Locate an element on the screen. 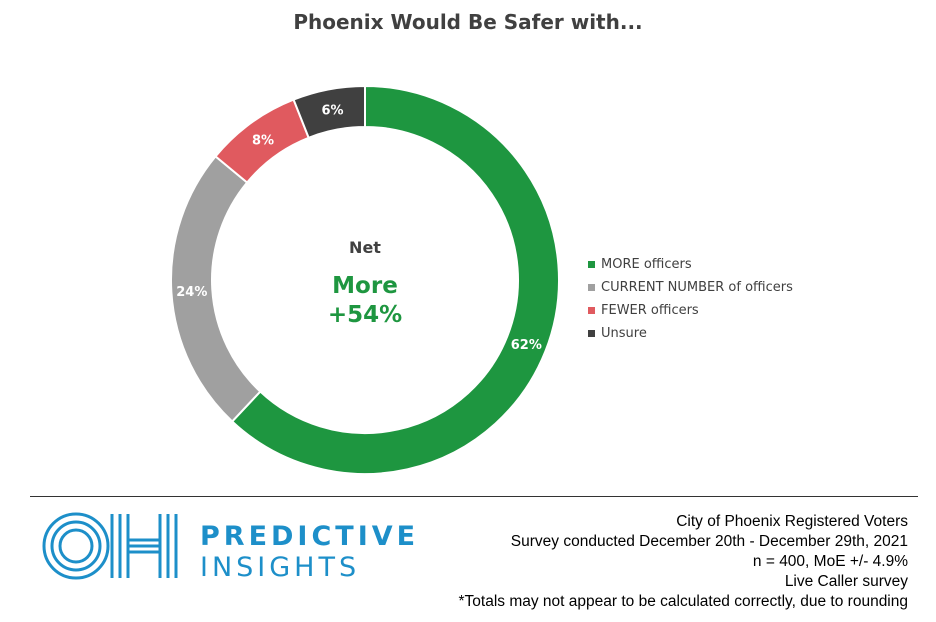 Image resolution: width=936 pixels, height=622 pixels. brand-name-line2: INSIGHTS is located at coordinates (280, 567).